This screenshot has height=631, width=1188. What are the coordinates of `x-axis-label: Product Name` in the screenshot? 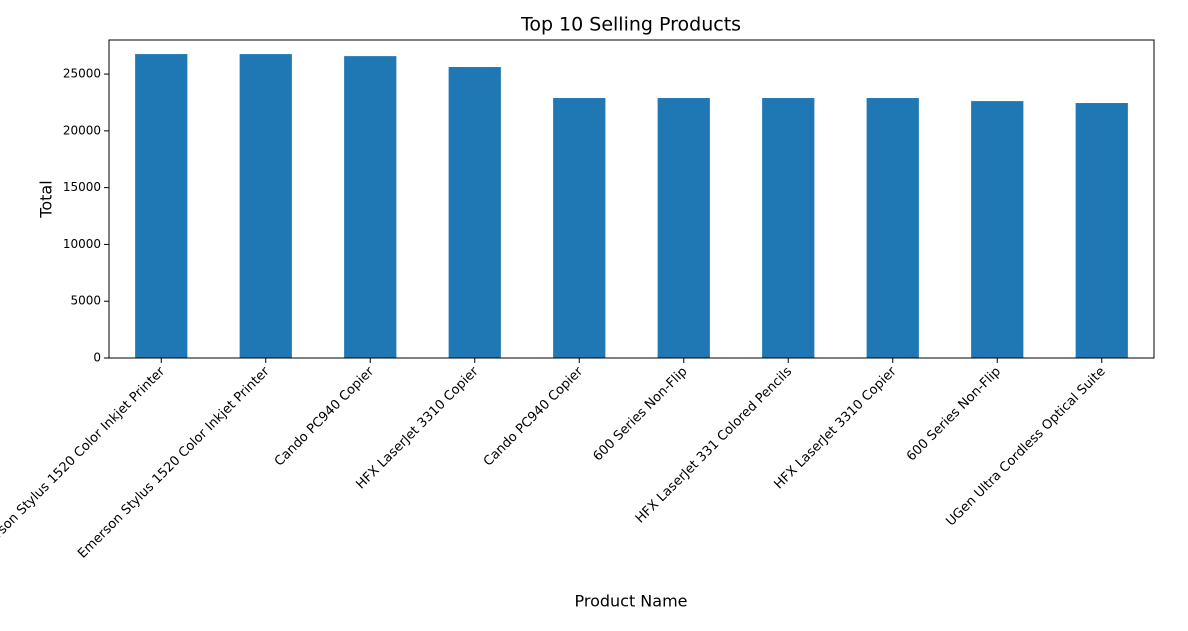 It's located at (630, 601).